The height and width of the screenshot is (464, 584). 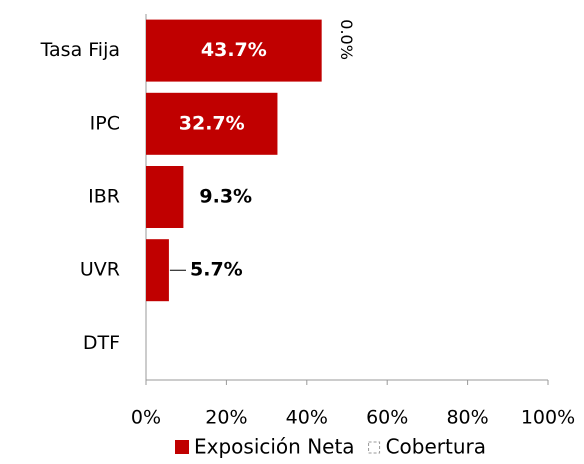 What do you see at coordinates (346, 39) in the screenshot?
I see `value-label: 0.0%` at bounding box center [346, 39].